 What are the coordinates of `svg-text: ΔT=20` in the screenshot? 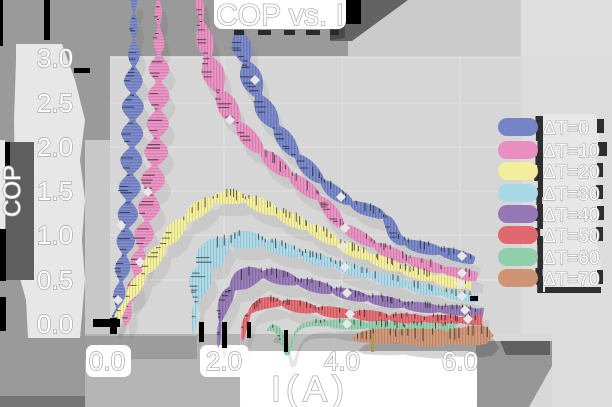 It's located at (571, 172).